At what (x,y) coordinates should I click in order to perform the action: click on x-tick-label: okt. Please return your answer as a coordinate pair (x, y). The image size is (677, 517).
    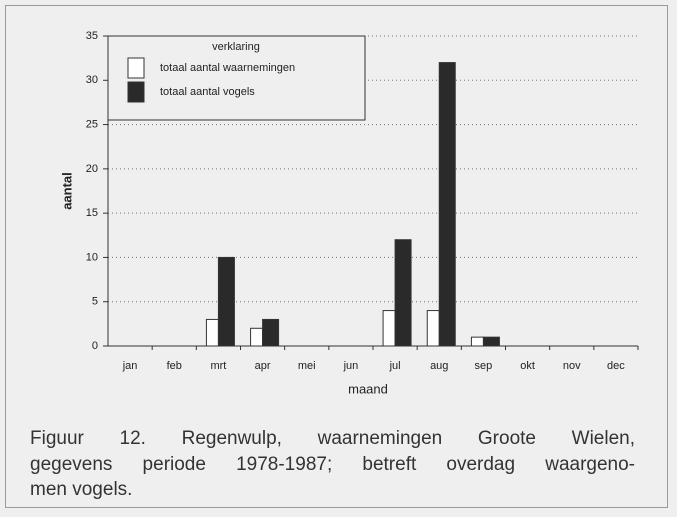
    Looking at the image, I should click on (527, 366).